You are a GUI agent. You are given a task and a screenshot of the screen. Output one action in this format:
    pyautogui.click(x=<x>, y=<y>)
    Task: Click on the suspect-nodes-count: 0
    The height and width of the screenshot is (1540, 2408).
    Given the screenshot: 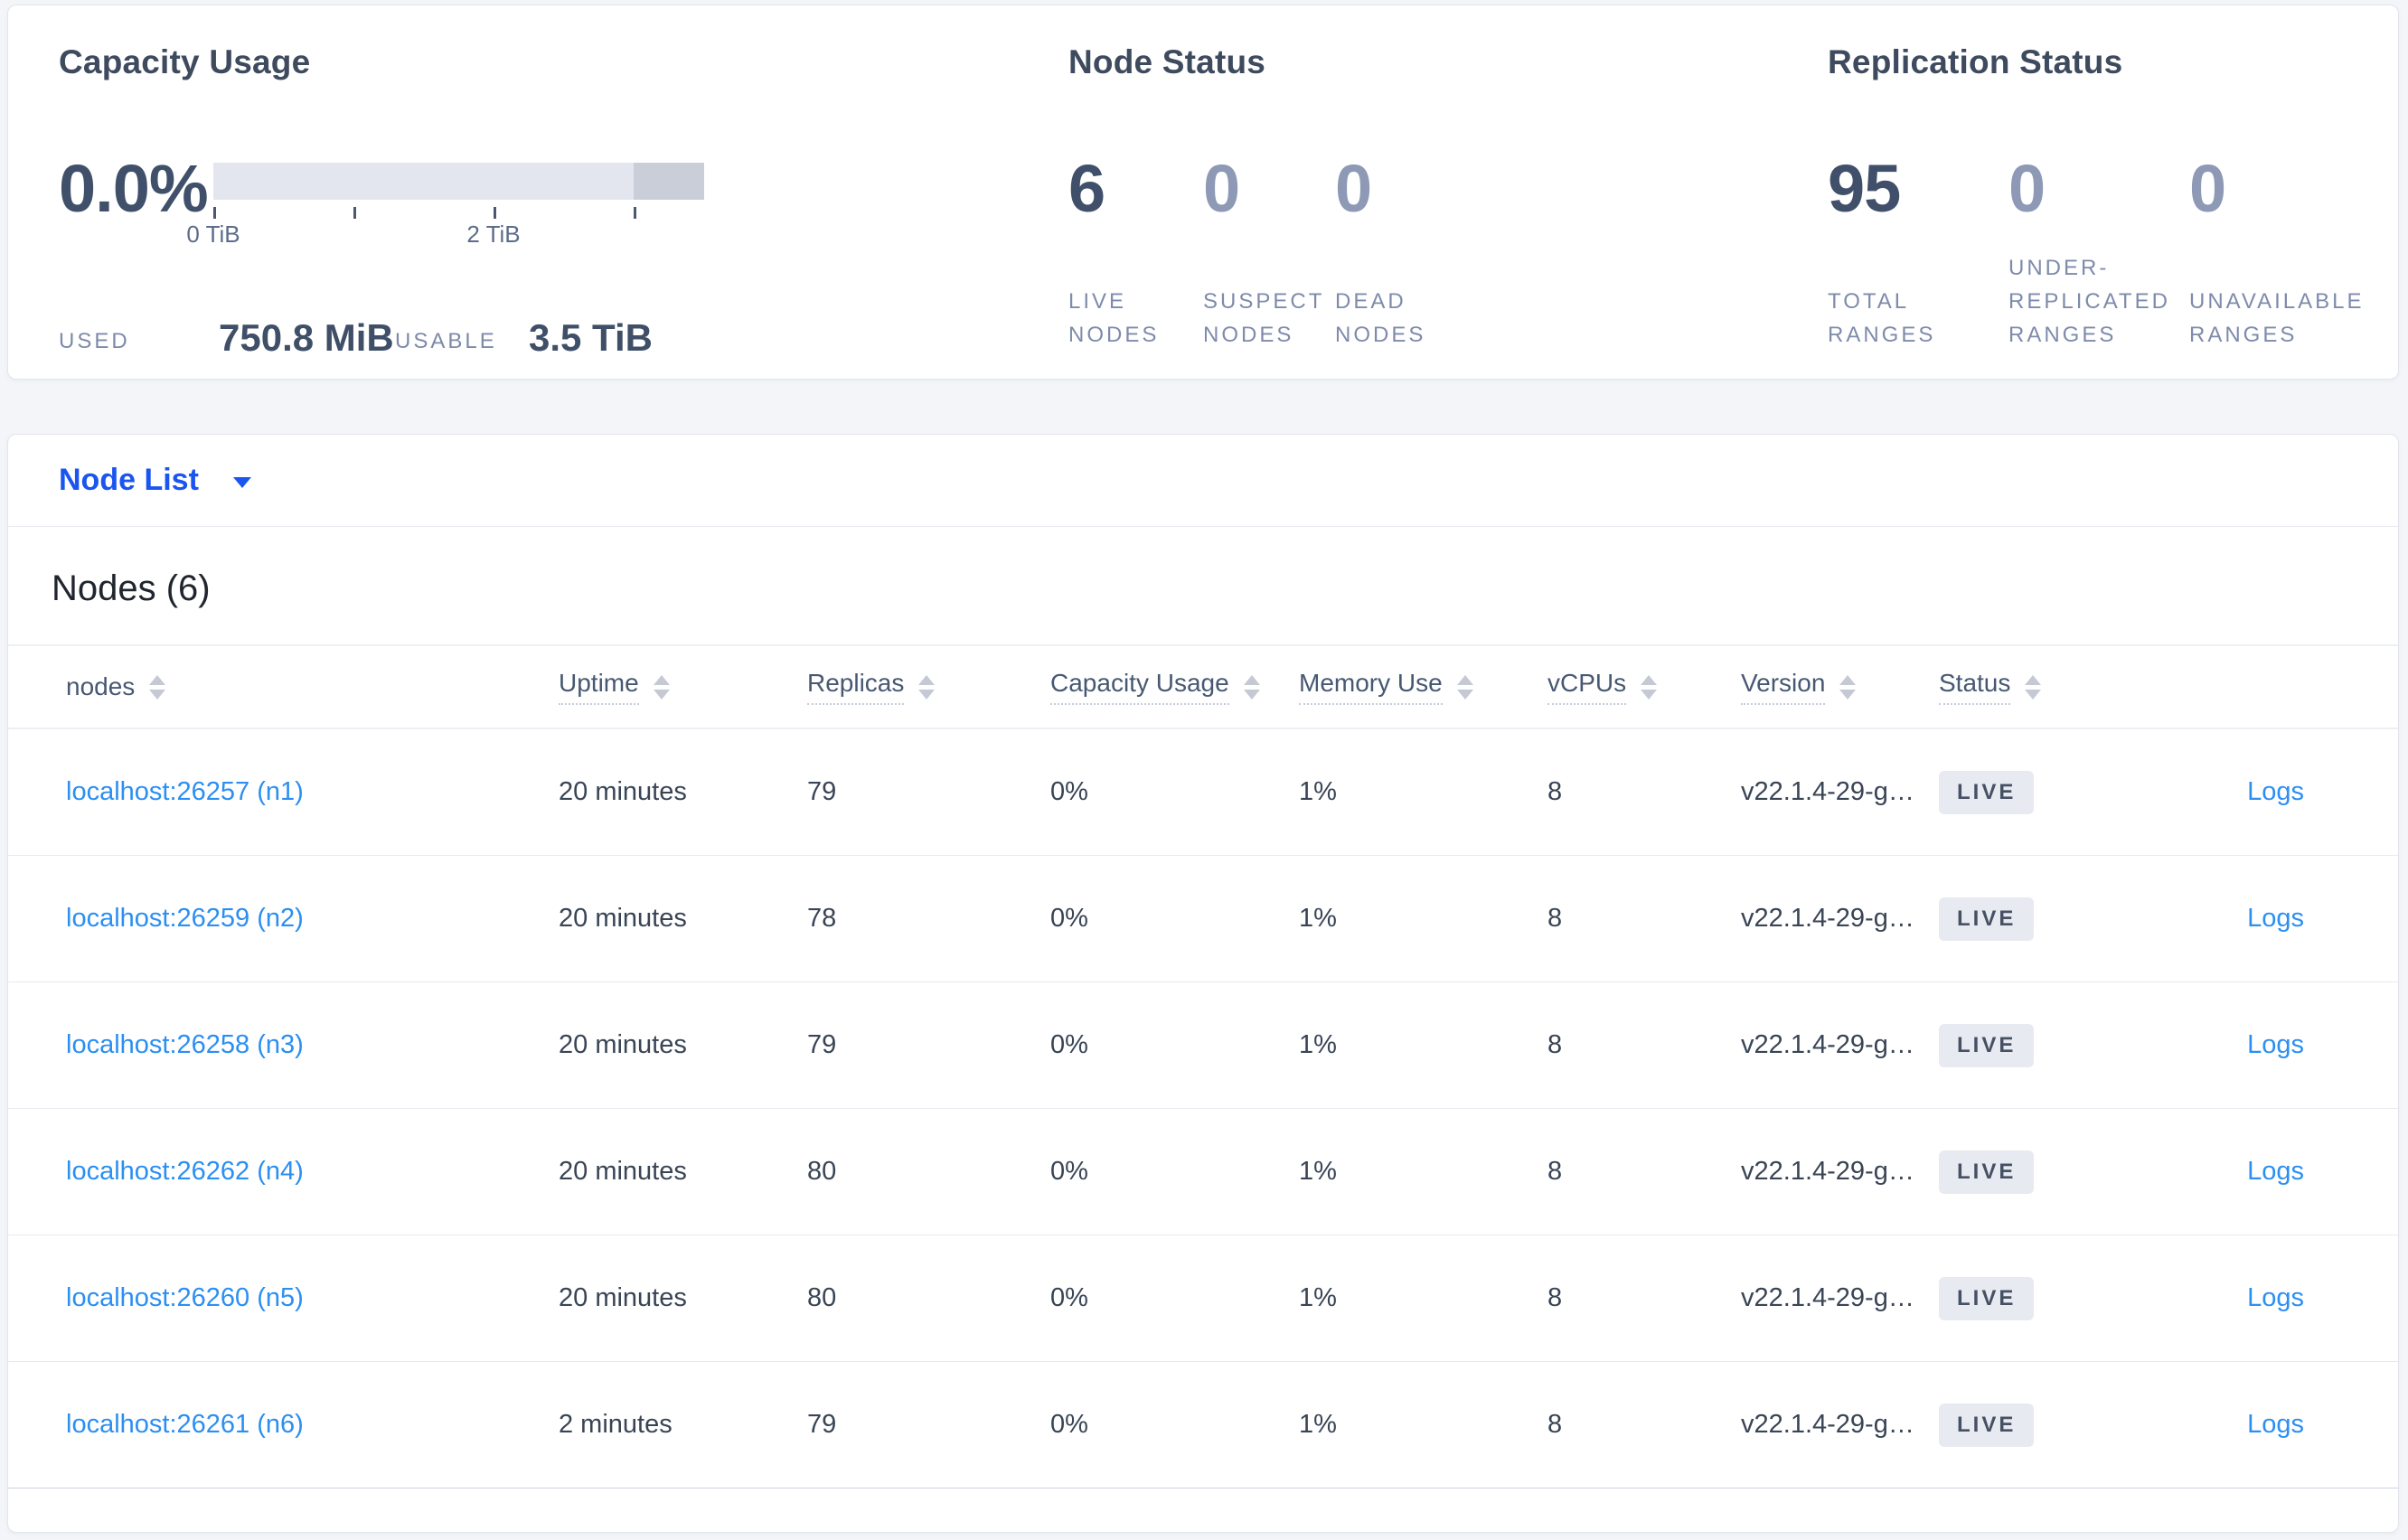 What is the action you would take?
    pyautogui.click(x=1221, y=188)
    